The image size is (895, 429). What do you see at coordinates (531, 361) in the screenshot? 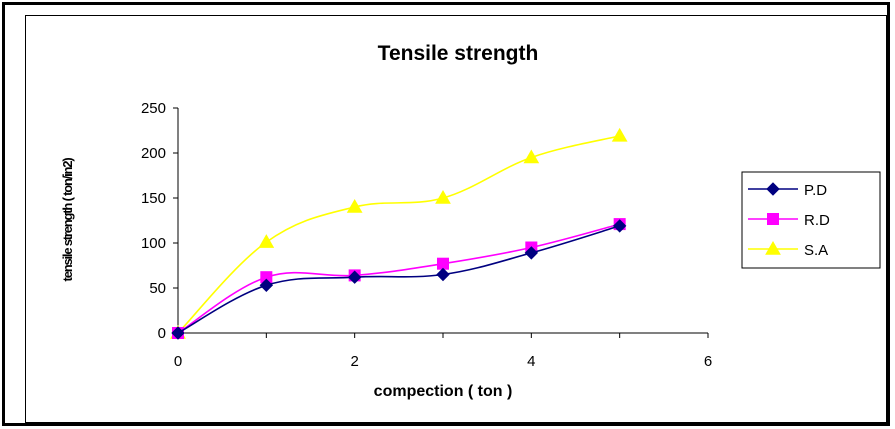
I see `x-tick-label: 4` at bounding box center [531, 361].